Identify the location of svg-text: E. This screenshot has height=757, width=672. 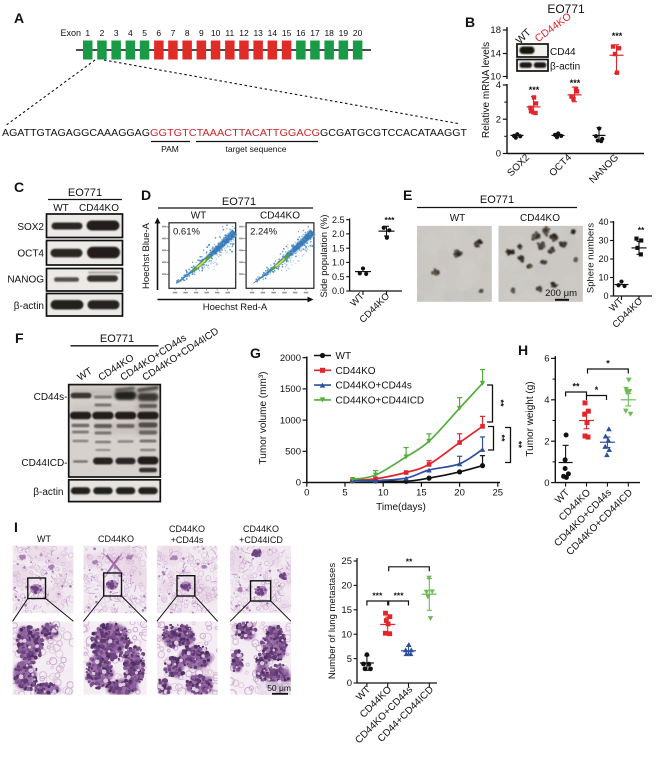
(407, 195).